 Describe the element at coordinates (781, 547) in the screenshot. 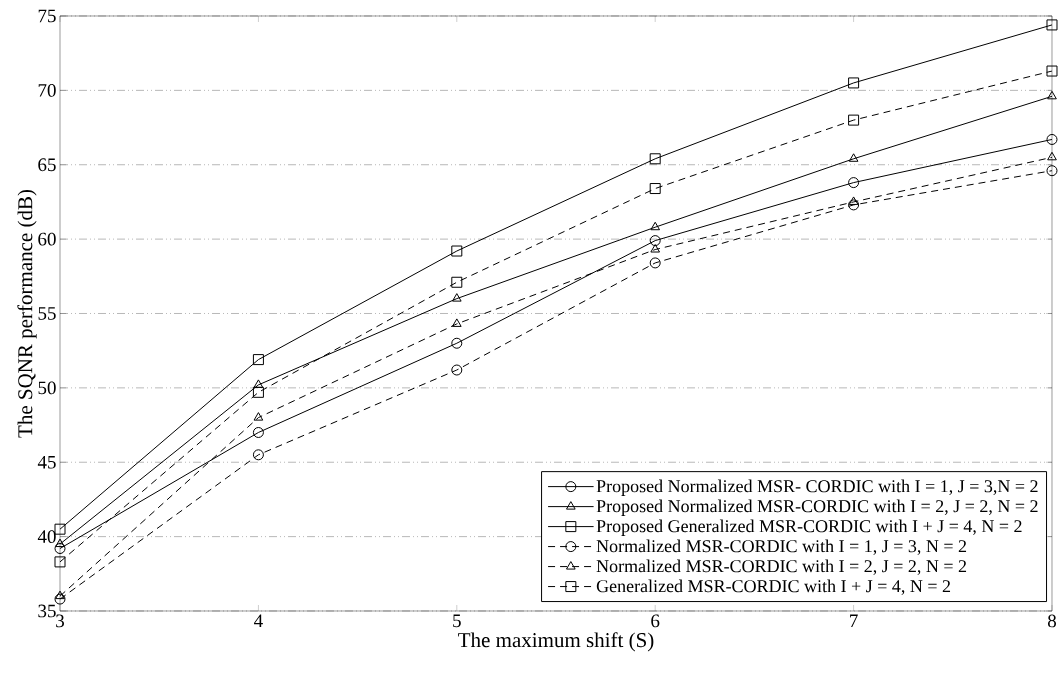

I see `legend-label: Normalized MSR-CORDIC with I = 1, J = 3, N = 2` at that location.